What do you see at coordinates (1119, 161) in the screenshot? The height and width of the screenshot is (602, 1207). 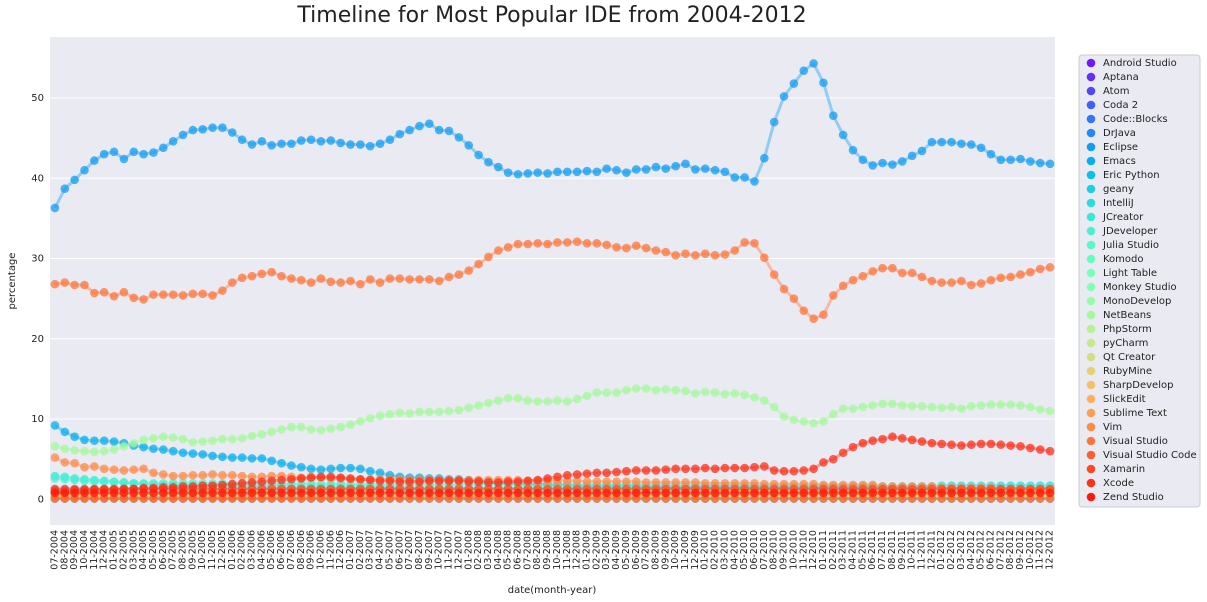 I see `legend-label: Emacs` at bounding box center [1119, 161].